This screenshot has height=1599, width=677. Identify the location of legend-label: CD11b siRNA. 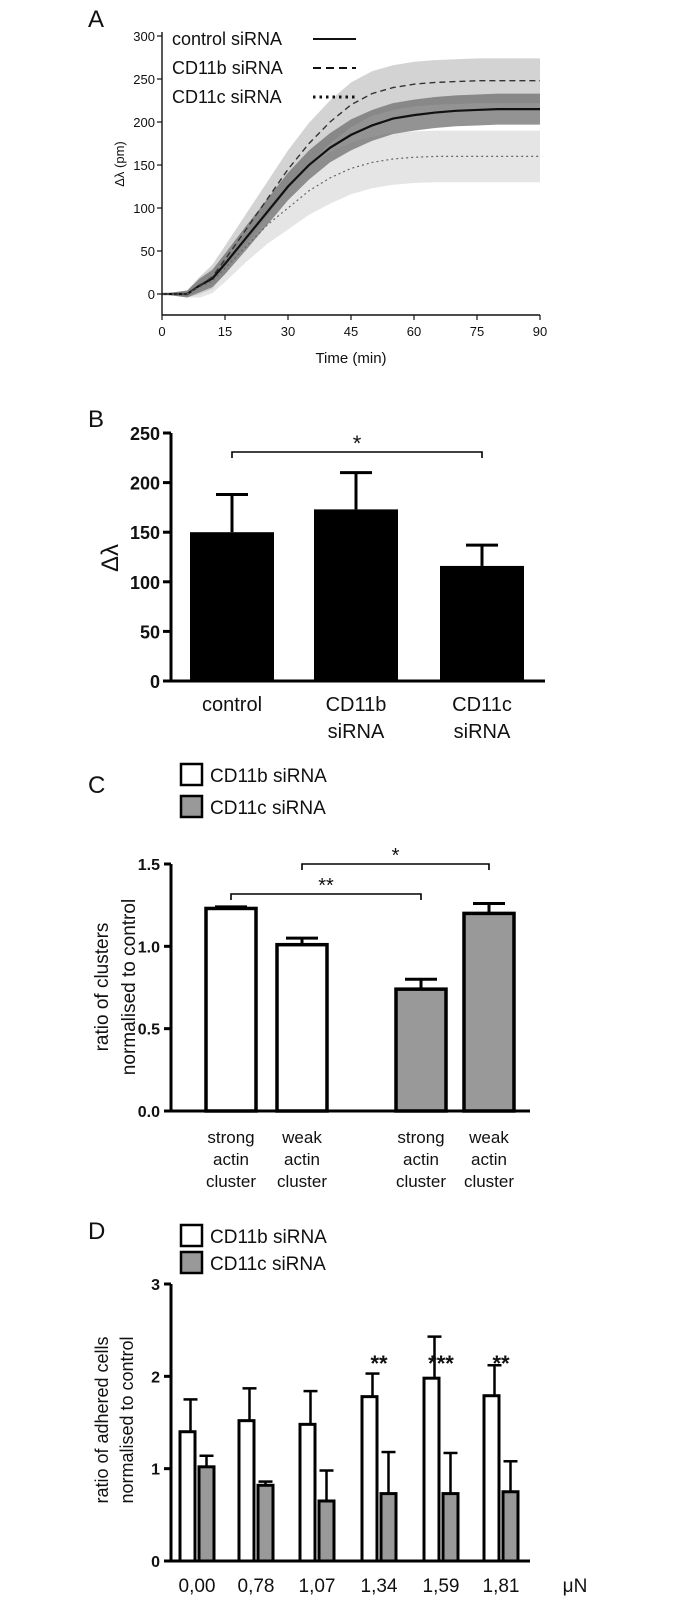
(268, 1237).